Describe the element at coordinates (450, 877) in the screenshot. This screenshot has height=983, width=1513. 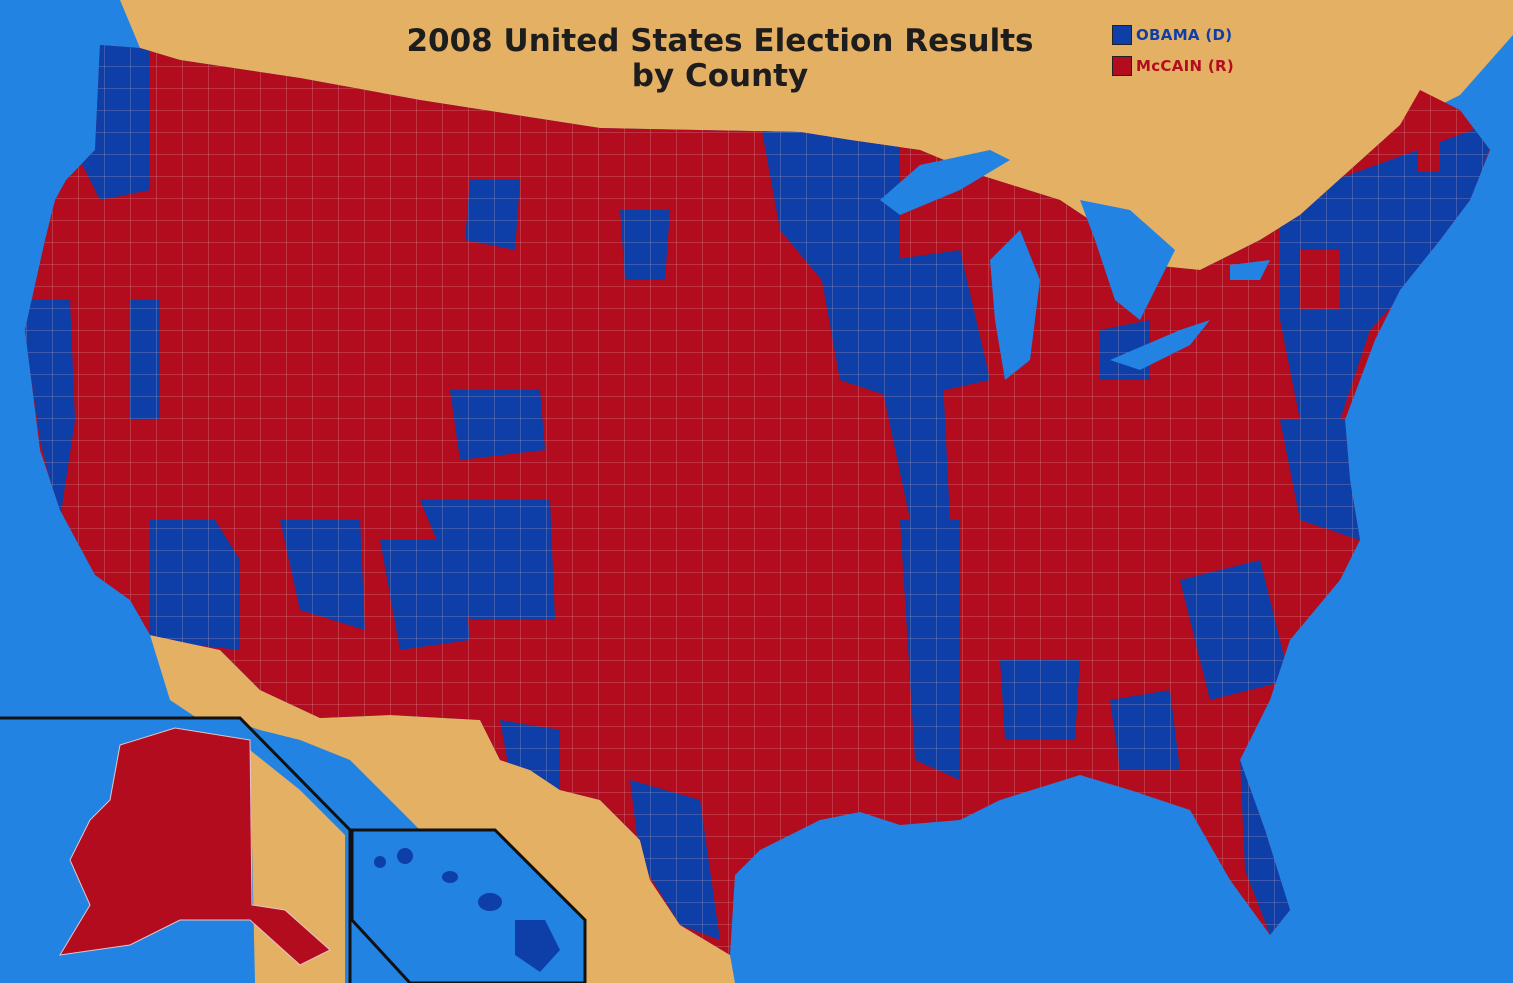
I see `hawaii-island-molokai` at that location.